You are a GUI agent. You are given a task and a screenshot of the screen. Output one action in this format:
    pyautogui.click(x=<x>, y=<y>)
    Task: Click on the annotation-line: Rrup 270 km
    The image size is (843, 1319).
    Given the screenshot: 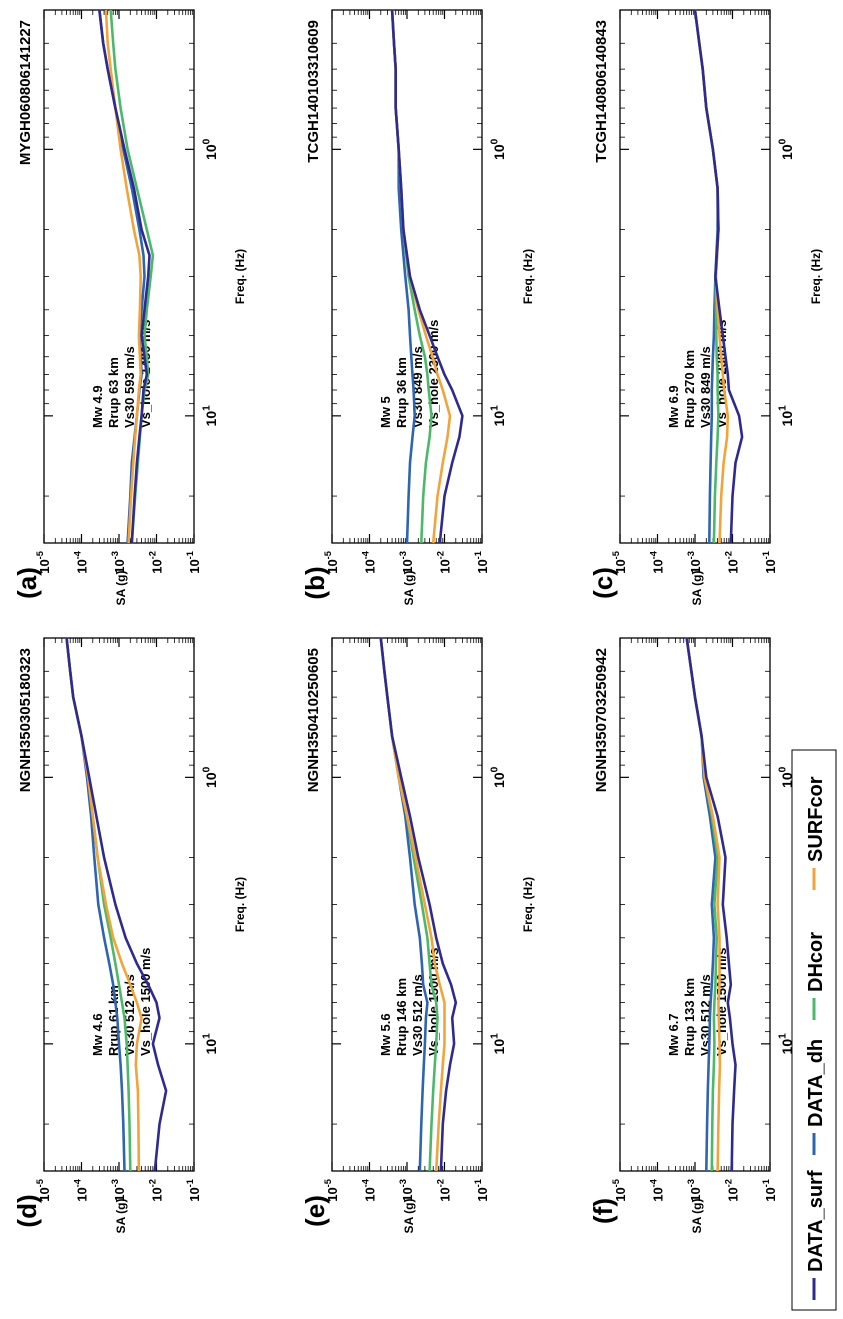 What is the action you would take?
    pyautogui.click(x=689, y=389)
    